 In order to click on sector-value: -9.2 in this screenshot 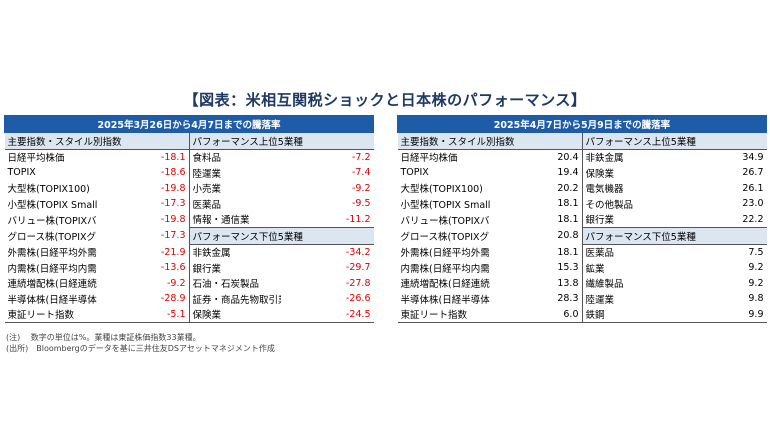, I will do `click(361, 188)`.